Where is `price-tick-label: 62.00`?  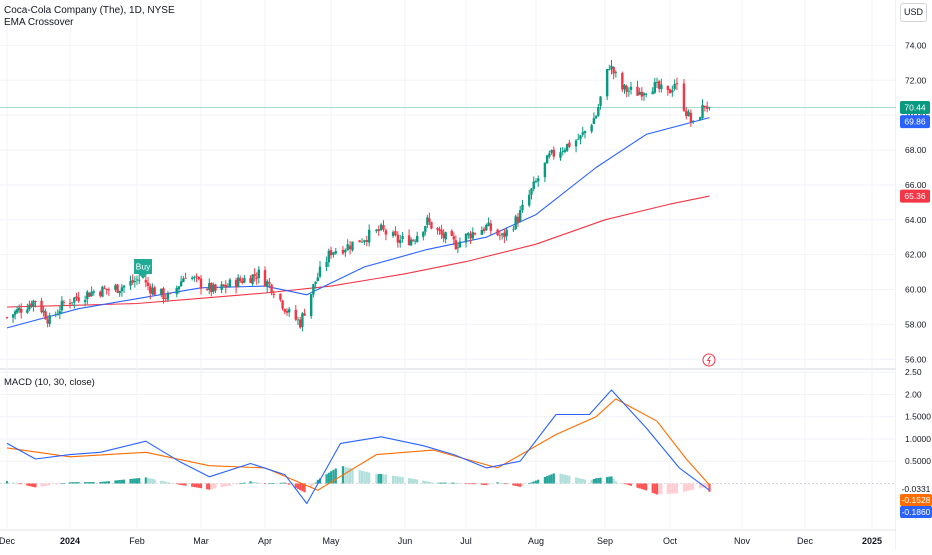
price-tick-label: 62.00 is located at coordinates (916, 255).